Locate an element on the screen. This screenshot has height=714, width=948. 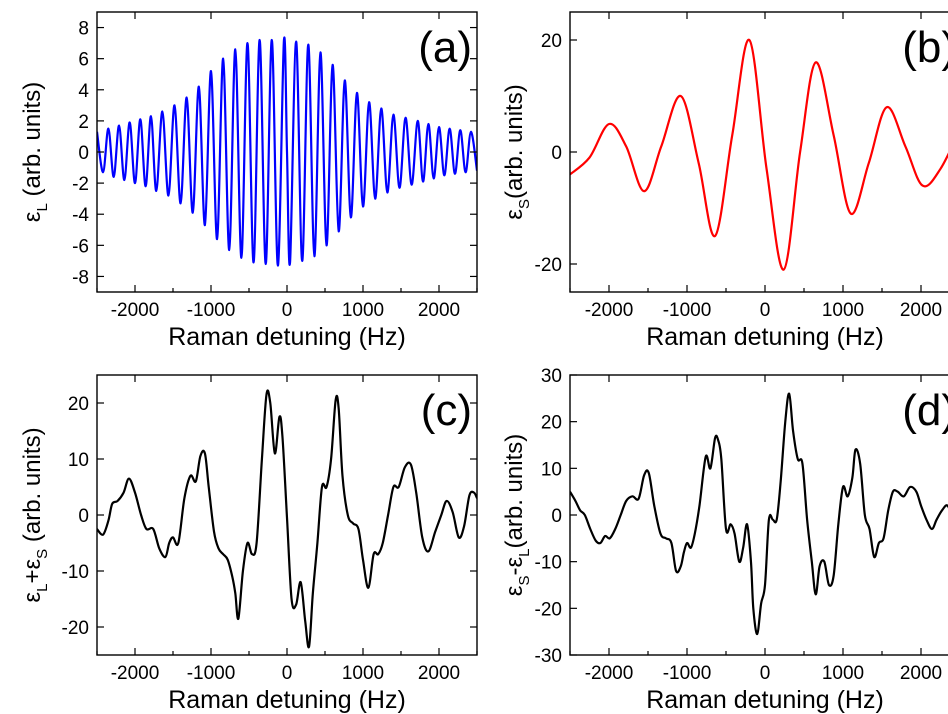
panel-label: (a) is located at coordinates (445, 47).